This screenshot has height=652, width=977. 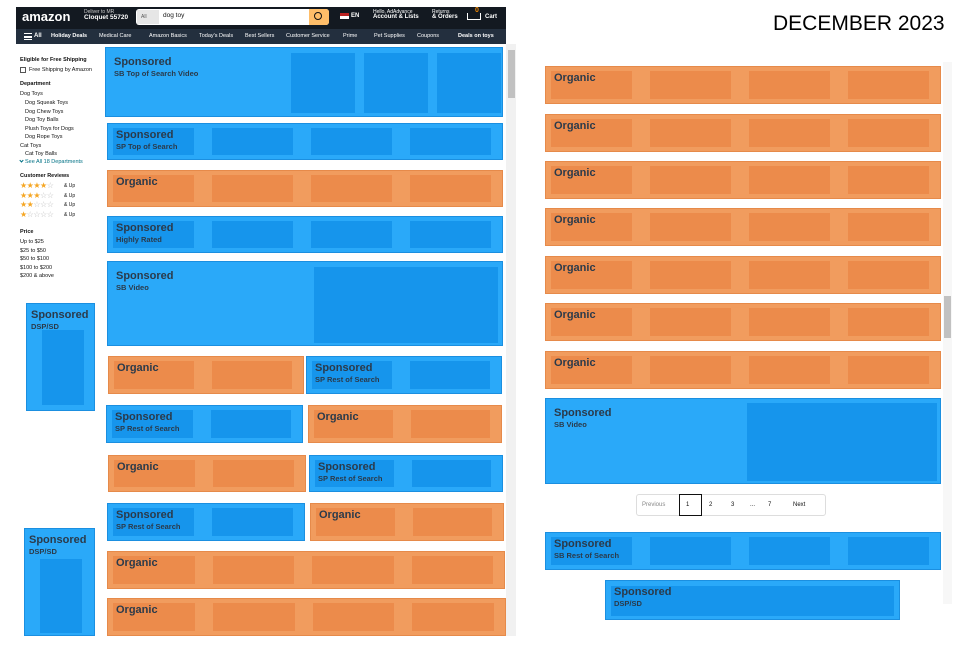 What do you see at coordinates (654, 505) in the screenshot?
I see `pagination-previous: Previous` at bounding box center [654, 505].